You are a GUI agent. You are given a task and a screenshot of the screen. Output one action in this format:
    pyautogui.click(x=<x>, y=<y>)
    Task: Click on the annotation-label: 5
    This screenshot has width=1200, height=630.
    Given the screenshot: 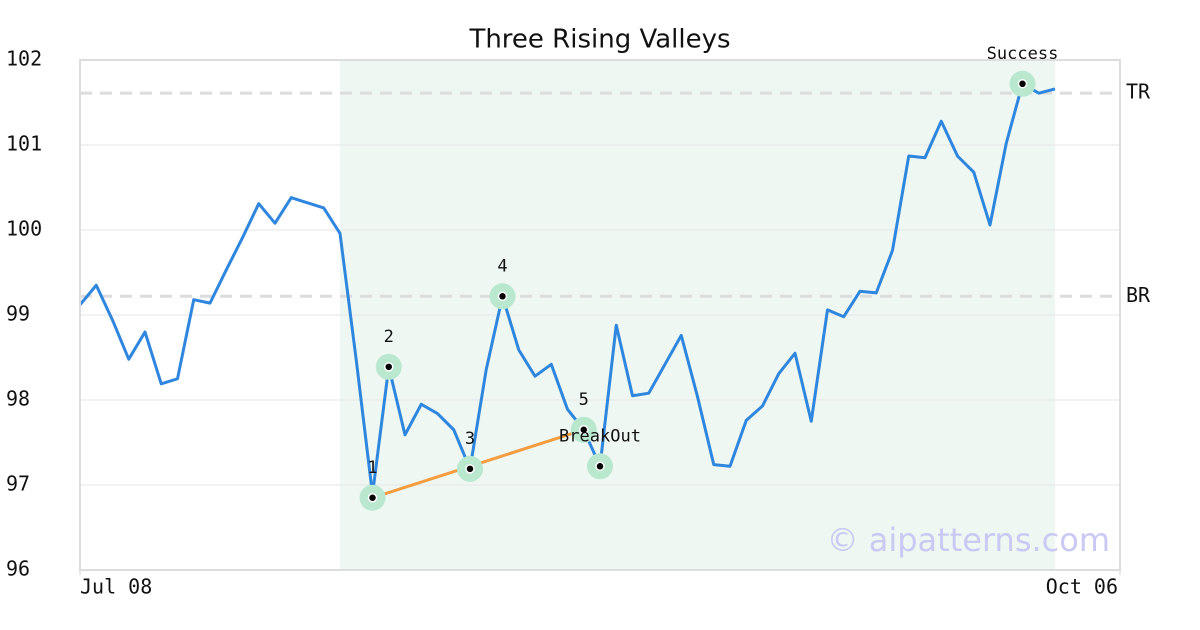 What is the action you would take?
    pyautogui.click(x=584, y=400)
    